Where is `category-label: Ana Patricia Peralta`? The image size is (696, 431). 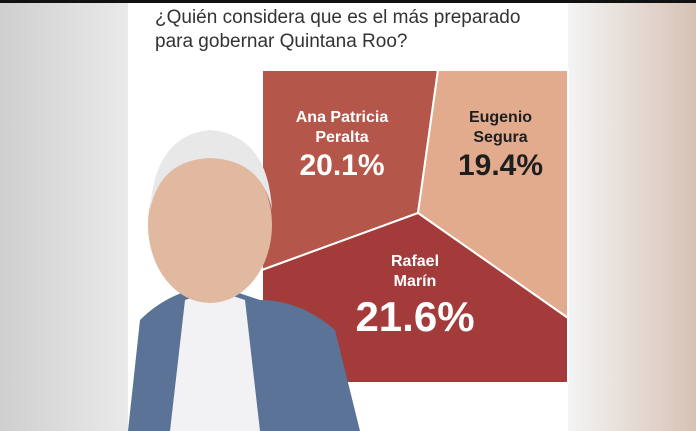 category-label: Ana Patricia Peralta is located at coordinates (342, 127).